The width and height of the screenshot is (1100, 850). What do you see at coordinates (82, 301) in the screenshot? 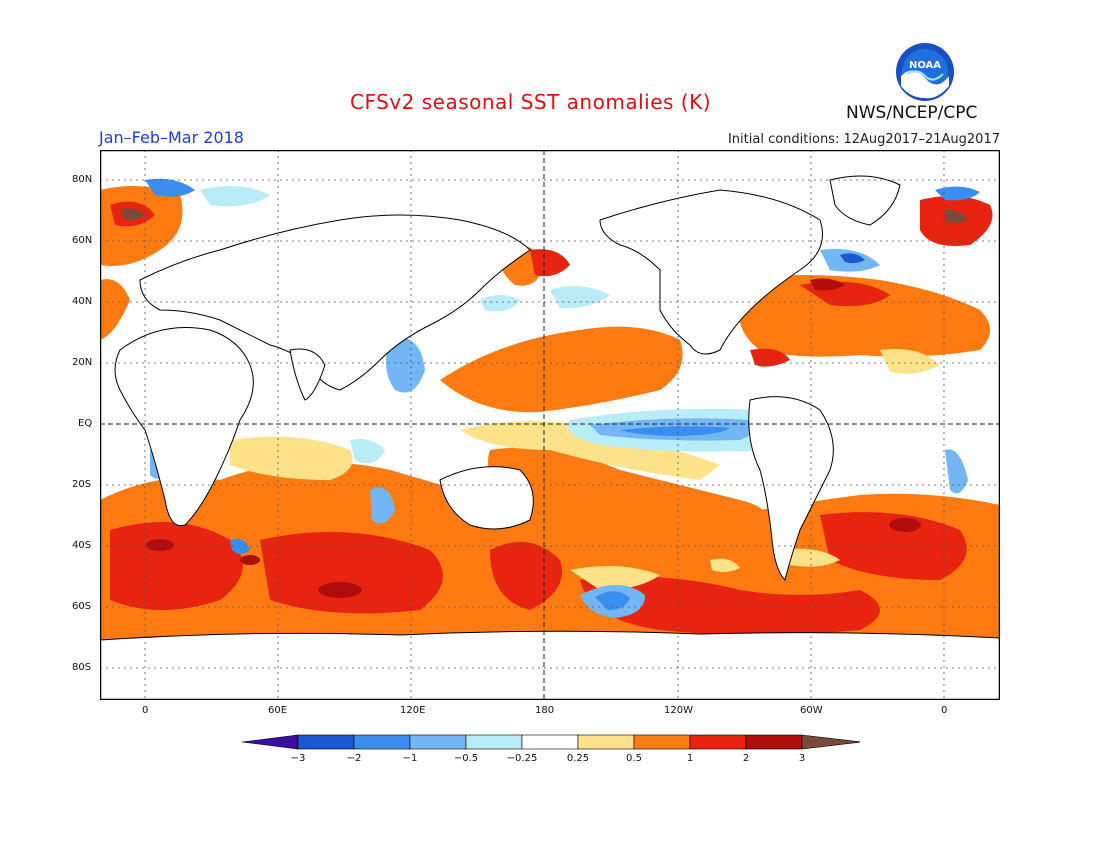
I see `lat-tick-label: 40N` at bounding box center [82, 301].